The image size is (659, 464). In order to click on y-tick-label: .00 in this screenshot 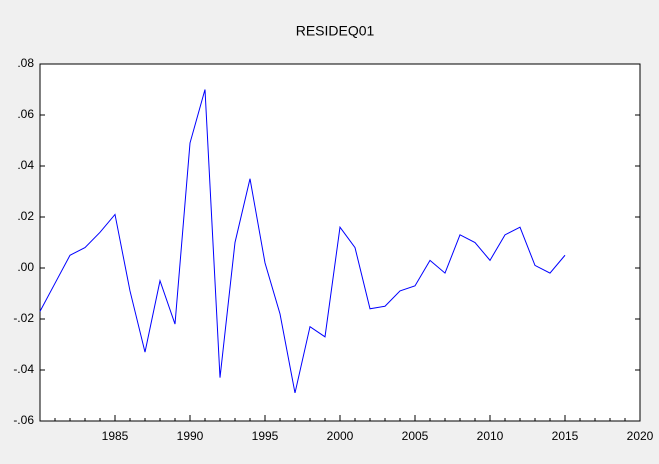, I will do `click(25, 267)`.